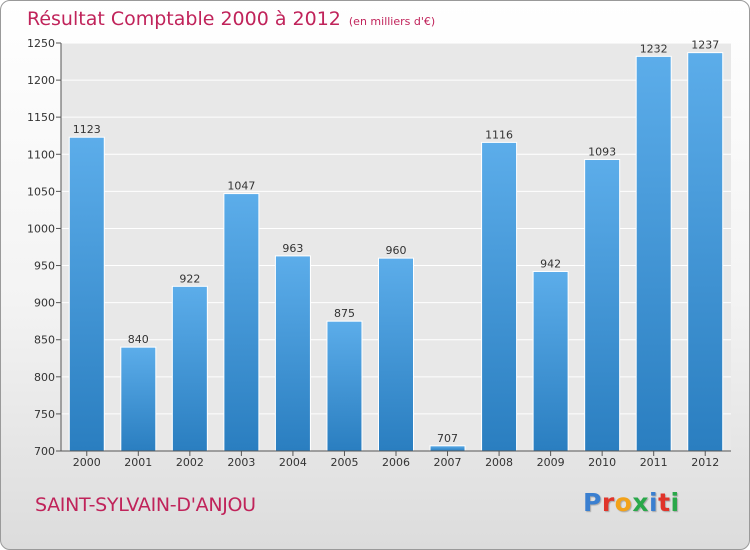 The width and height of the screenshot is (750, 550). What do you see at coordinates (602, 151) in the screenshot?
I see `data-label-2010: 1093` at bounding box center [602, 151].